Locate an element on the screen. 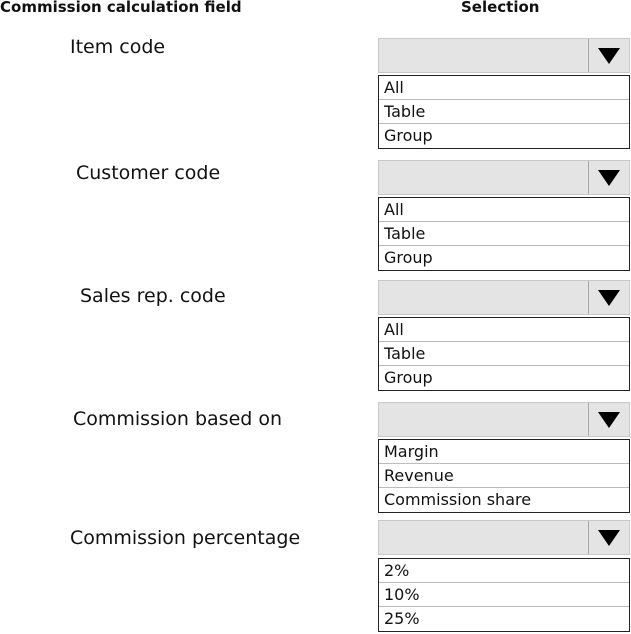 This screenshot has height=634, width=631. field-column-header: Commission calculation field is located at coordinates (121, 8).